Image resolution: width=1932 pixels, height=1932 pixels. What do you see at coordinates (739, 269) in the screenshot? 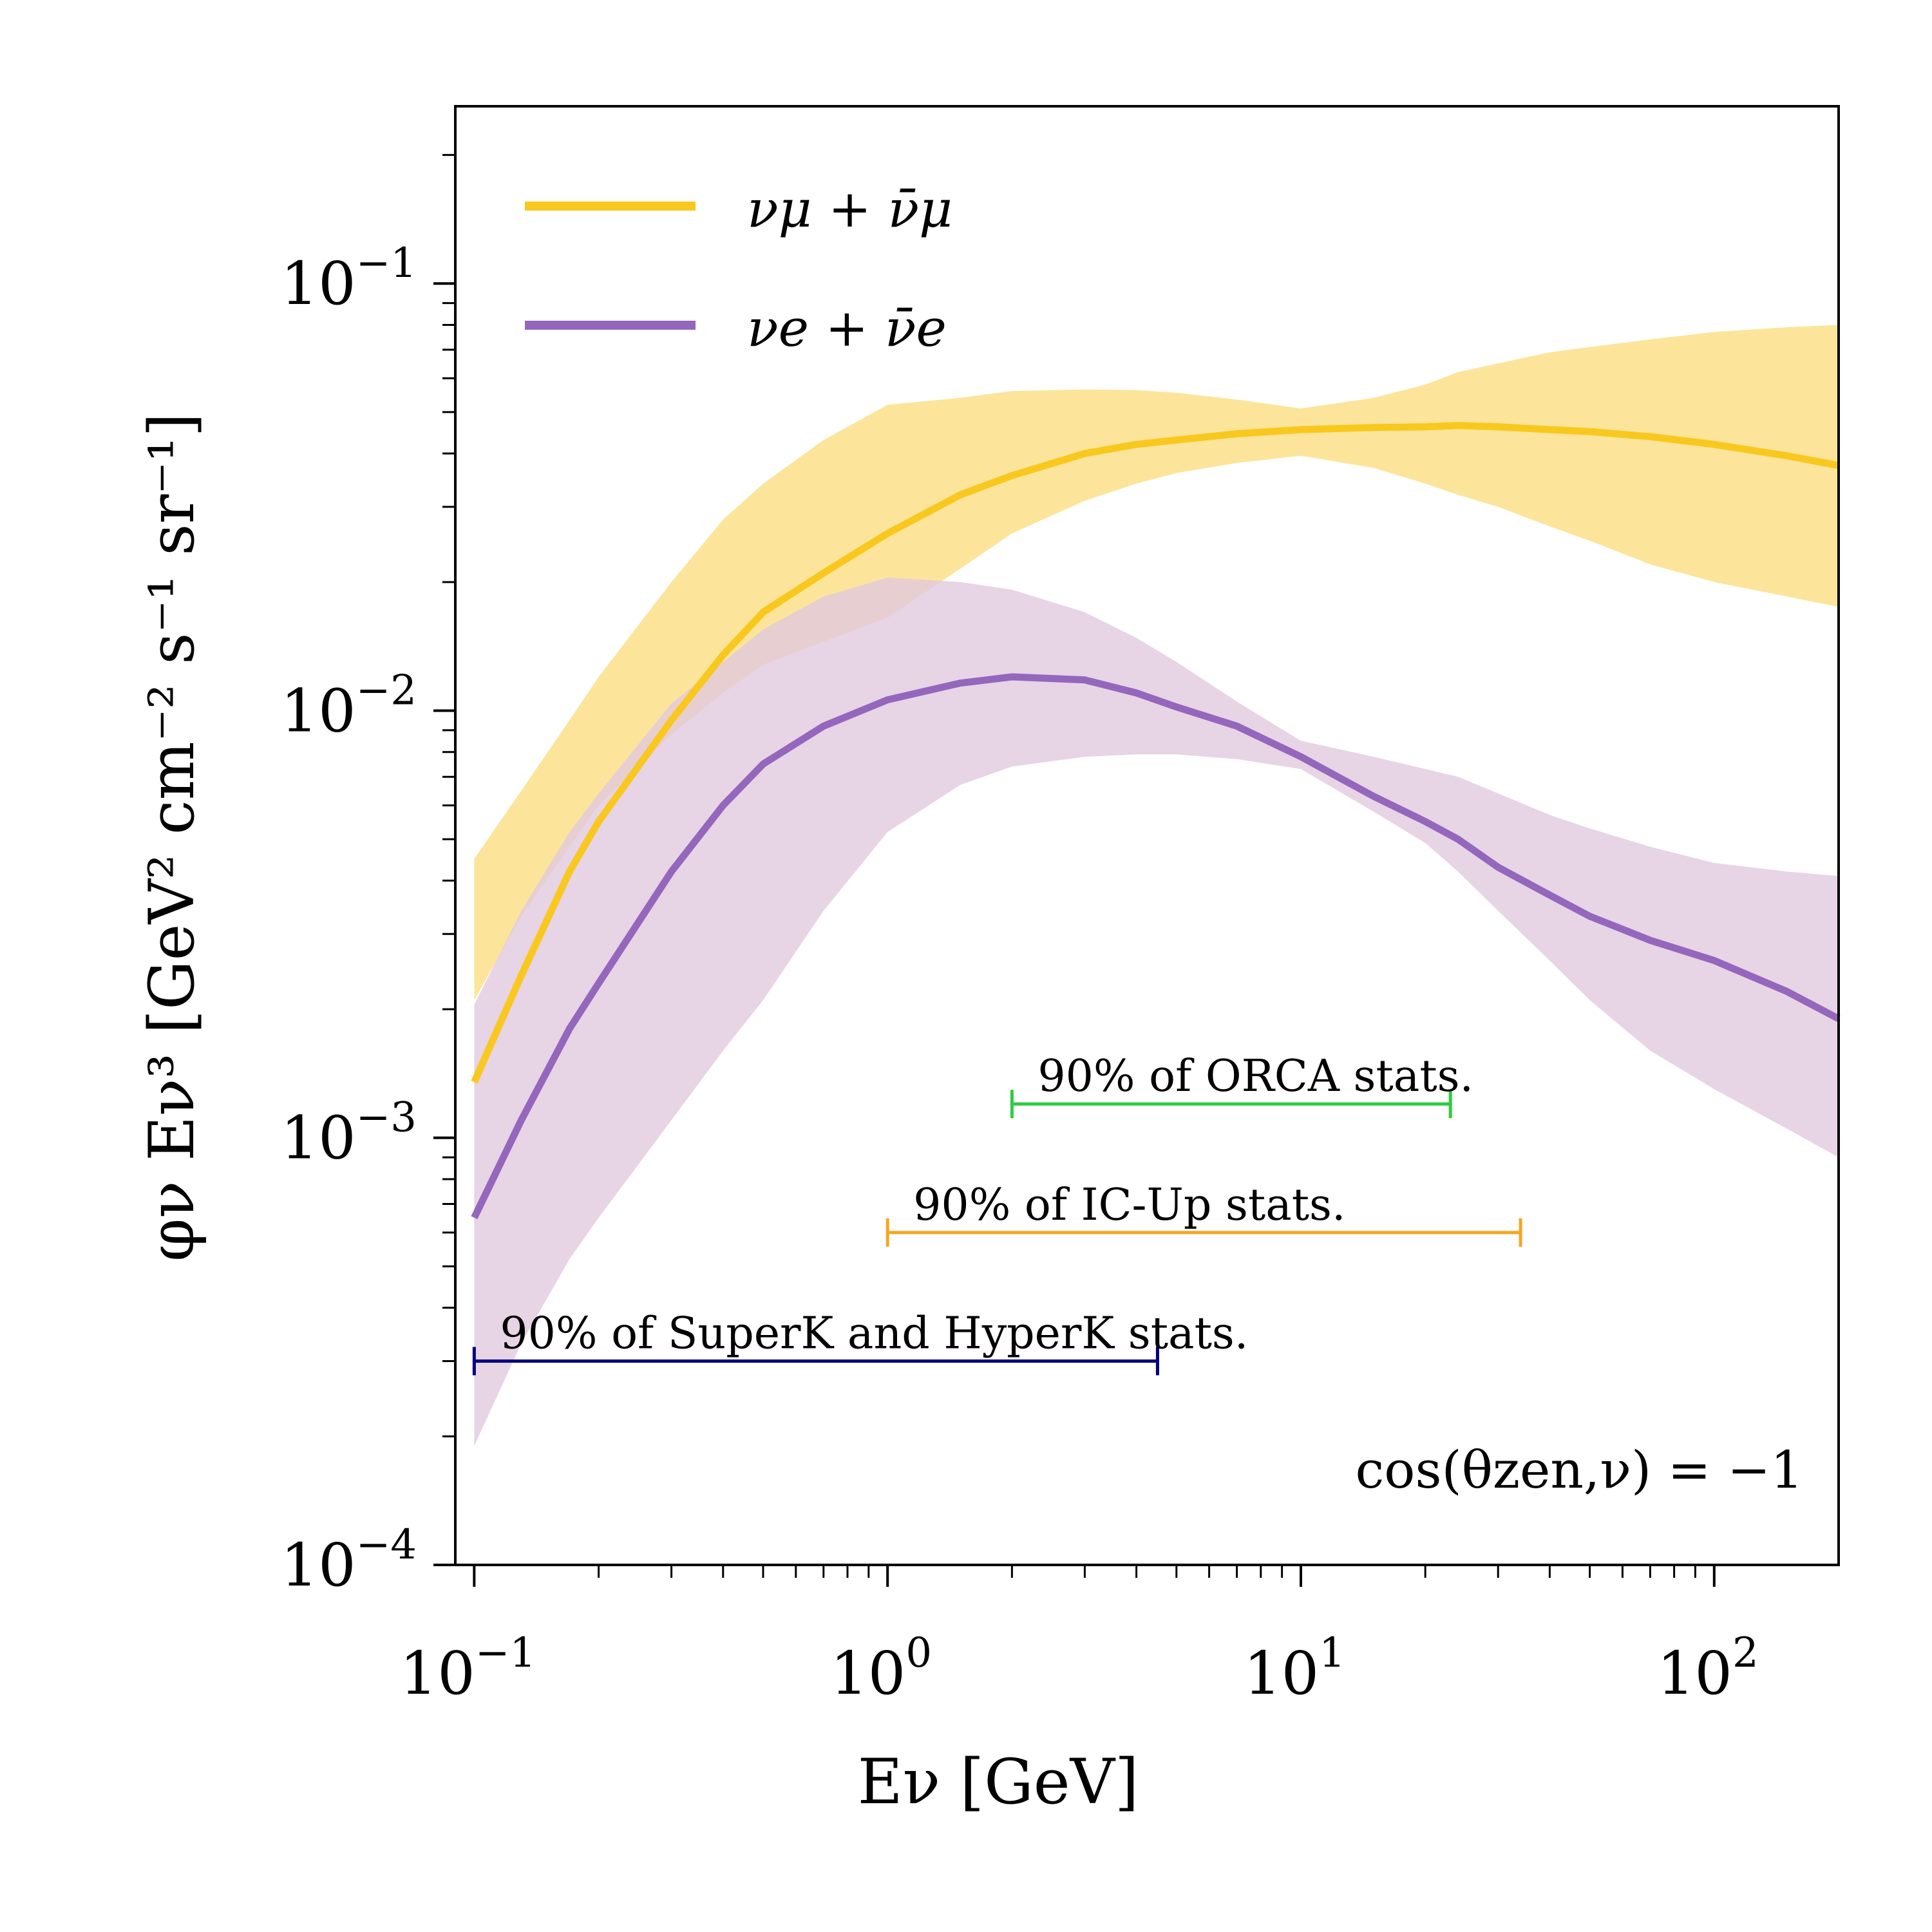
I see `legend: νμ + ν̄μ νe + ν̄e` at bounding box center [739, 269].